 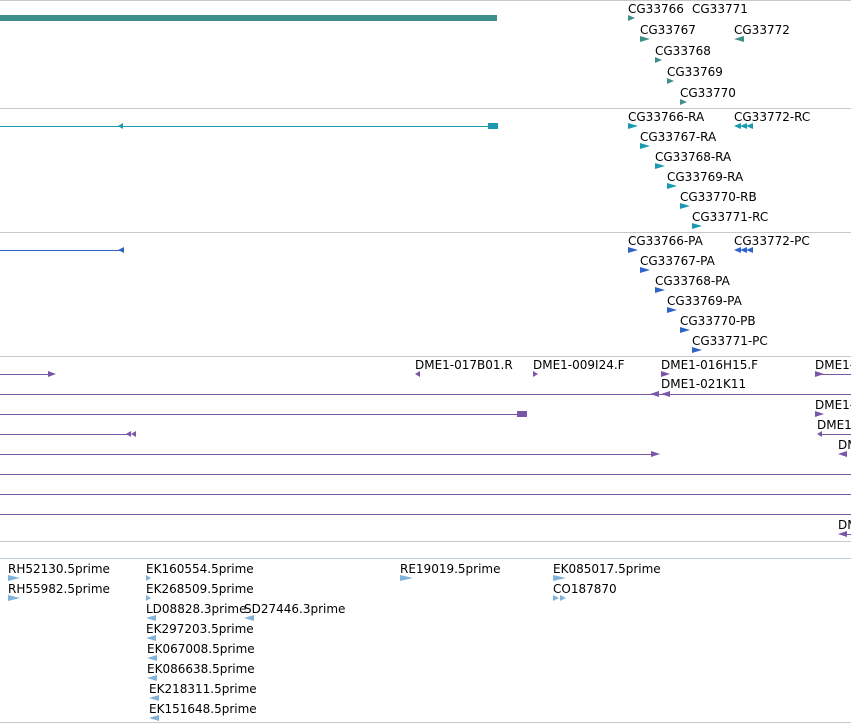 What do you see at coordinates (718, 197) in the screenshot?
I see `transcript-label-cg33770-rb: CG33770-RB` at bounding box center [718, 197].